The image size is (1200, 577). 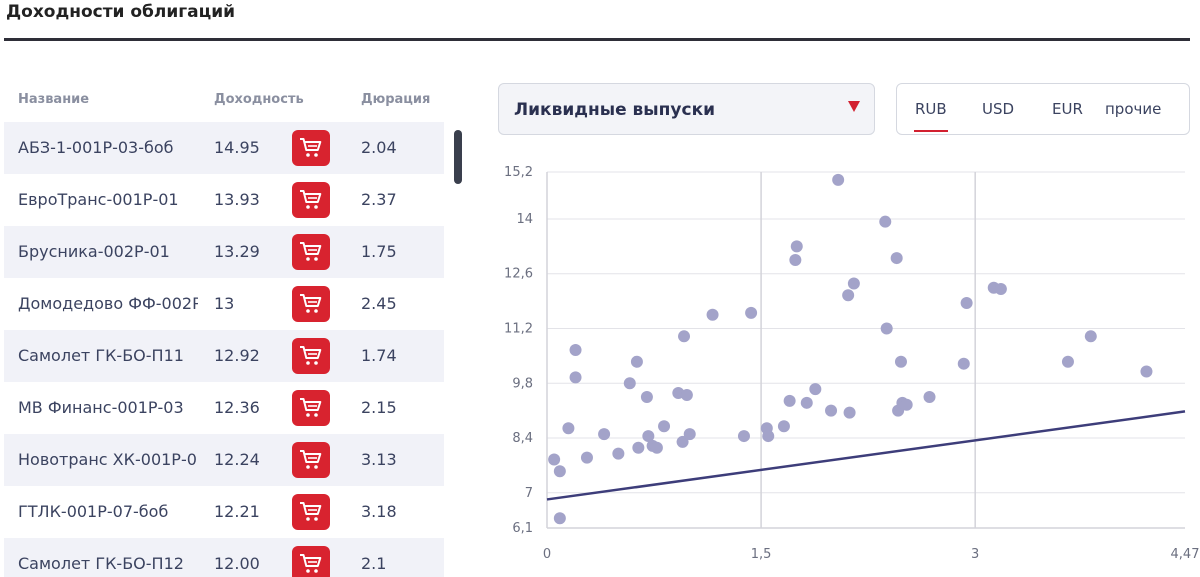 What do you see at coordinates (121, 12) in the screenshot?
I see `page-title: Доходности облигаций` at bounding box center [121, 12].